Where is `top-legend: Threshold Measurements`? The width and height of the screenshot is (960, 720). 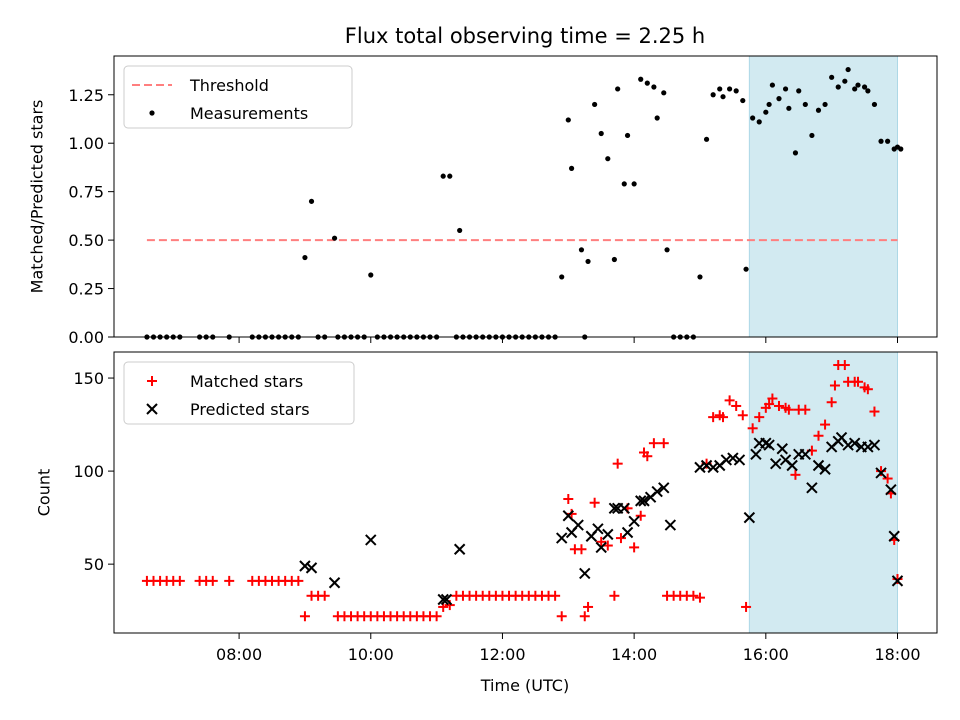 top-legend: Threshold Measurements is located at coordinates (238, 97).